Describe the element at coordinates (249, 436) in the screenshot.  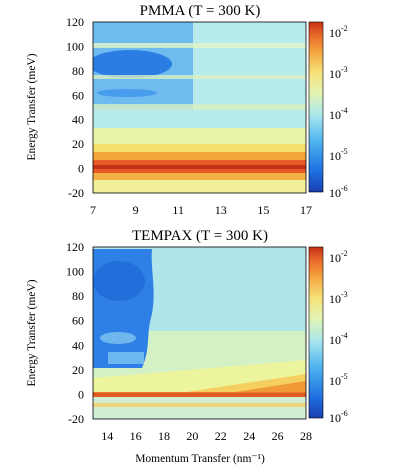
I see `x-tick-label: 24` at that location.